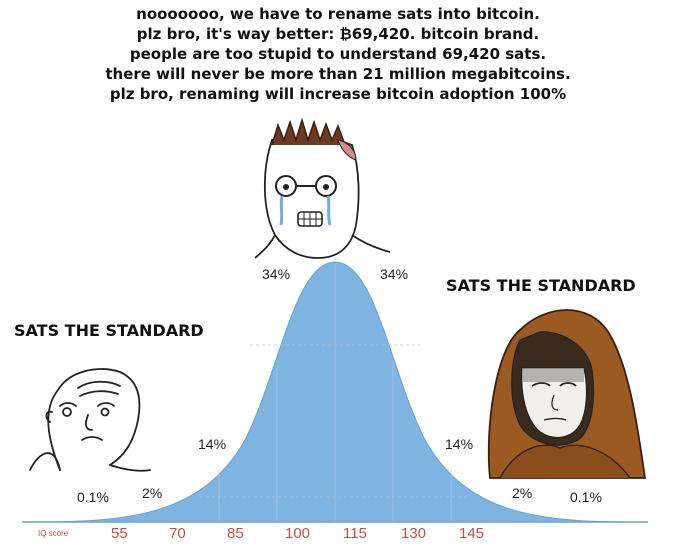 The image size is (676, 548). I want to click on iq-tick-145: 145, so click(471, 533).